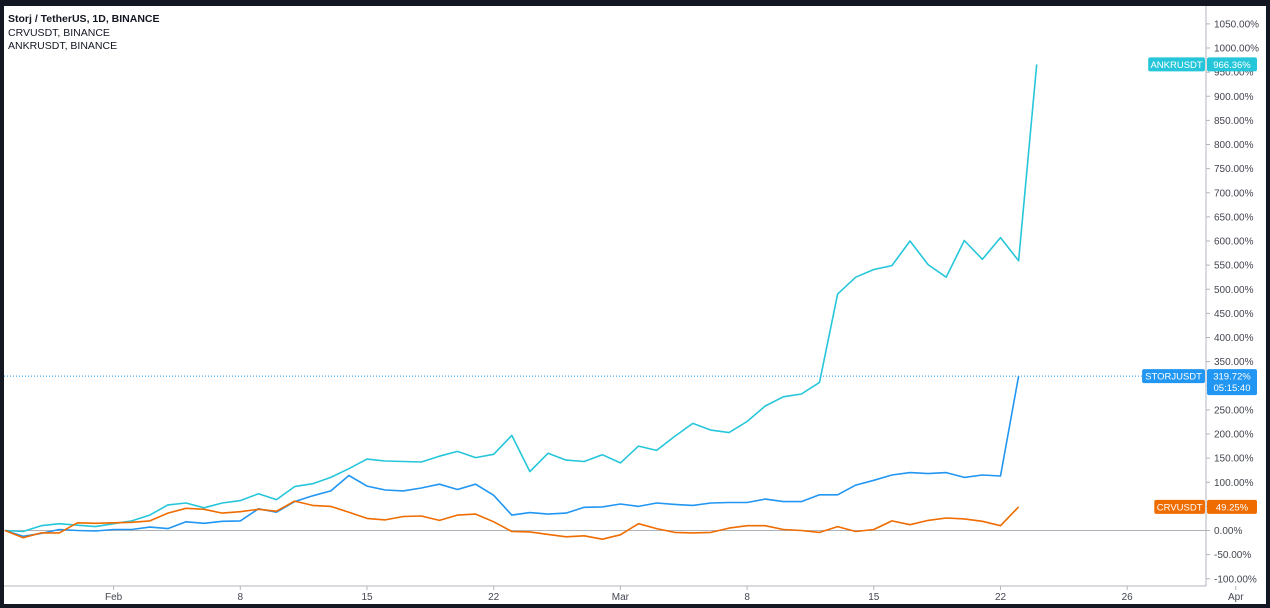 This screenshot has width=1270, height=608. What do you see at coordinates (59, 33) in the screenshot?
I see `compare-symbol-legend-crv: CRVUSDT, BINANCE` at bounding box center [59, 33].